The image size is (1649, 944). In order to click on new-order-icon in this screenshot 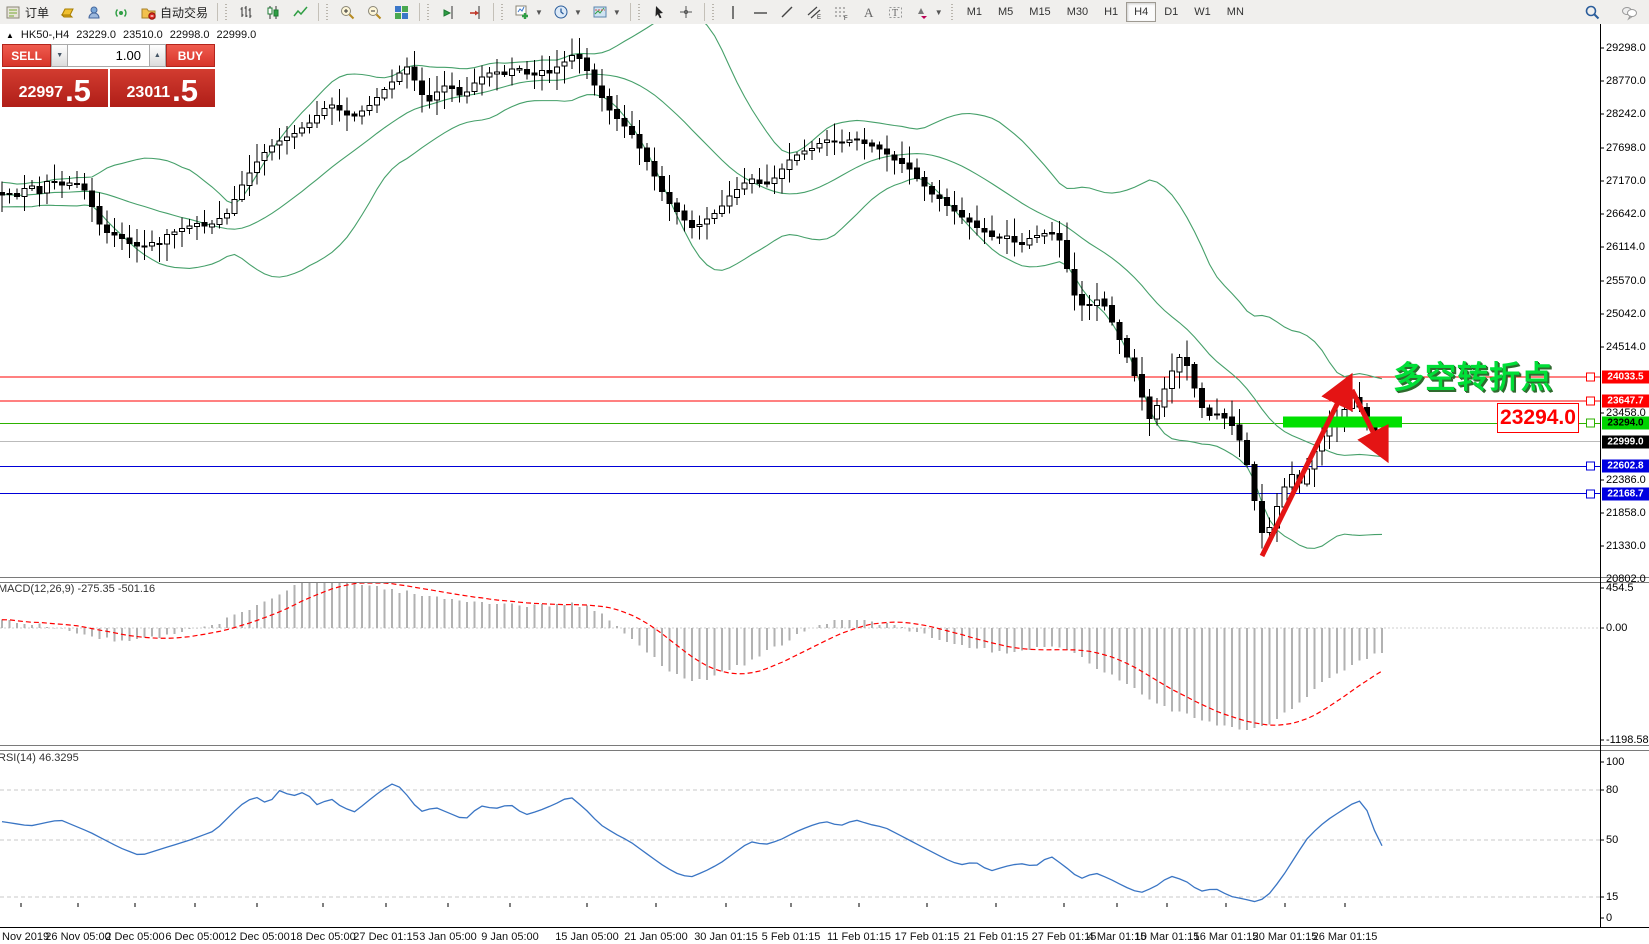, I will do `click(13, 12)`.